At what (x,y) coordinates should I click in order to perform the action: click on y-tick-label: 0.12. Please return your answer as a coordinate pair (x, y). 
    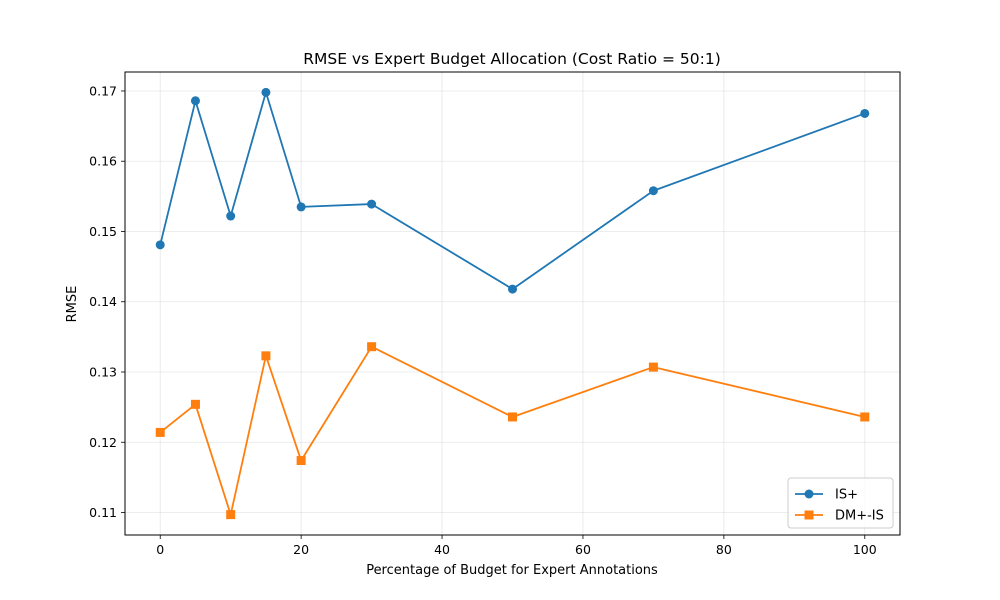
    Looking at the image, I should click on (103, 442).